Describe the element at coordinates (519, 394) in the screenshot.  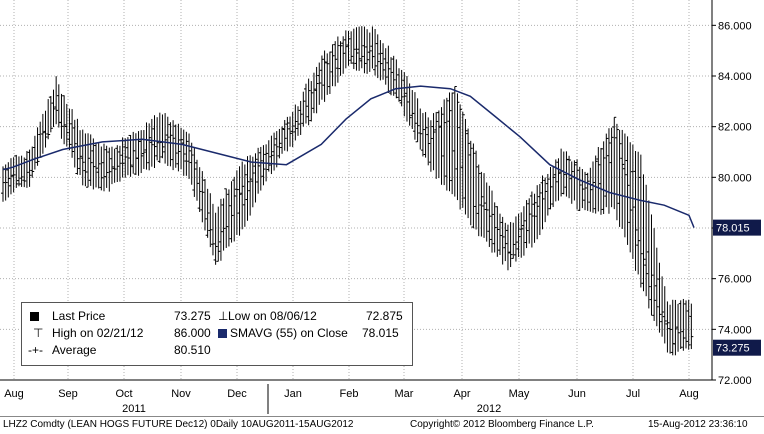
I see `x-tick-label: May` at that location.